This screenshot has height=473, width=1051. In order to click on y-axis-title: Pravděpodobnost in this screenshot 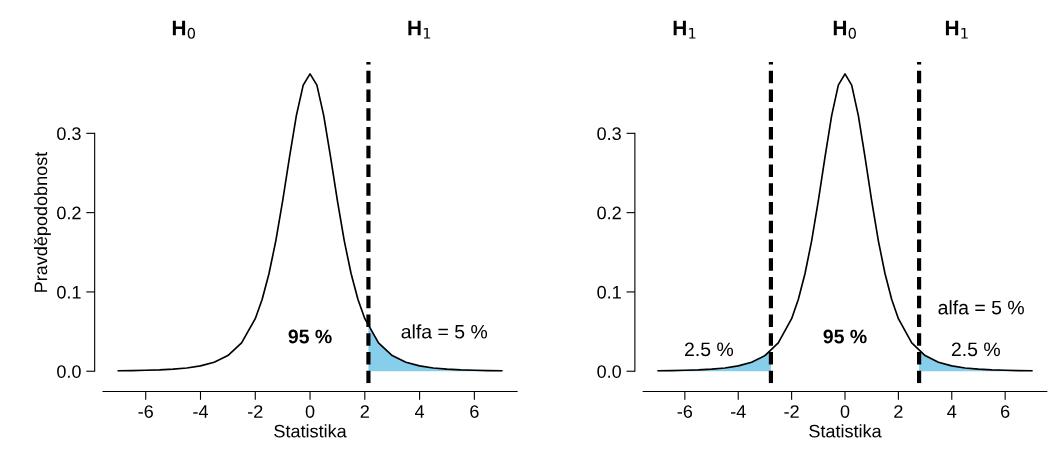, I will do `click(42, 221)`.